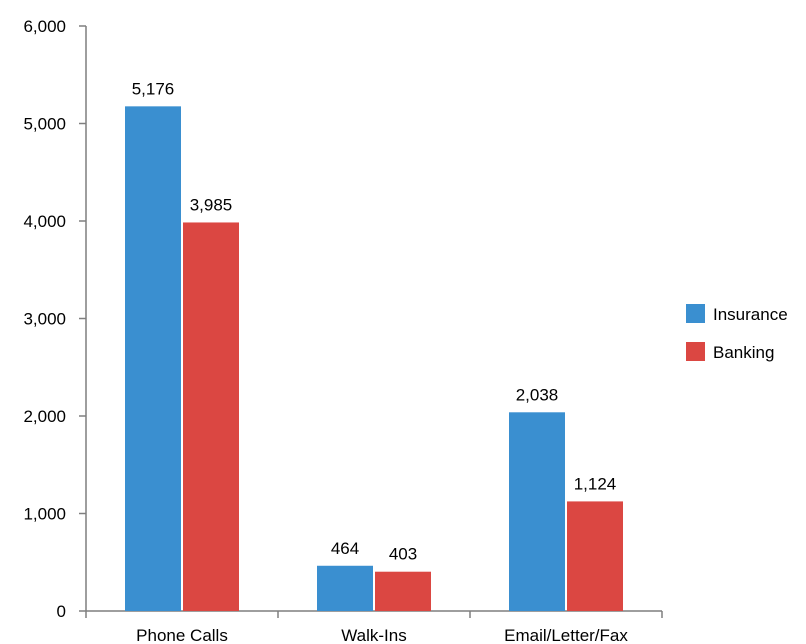 The height and width of the screenshot is (644, 806). What do you see at coordinates (61, 611) in the screenshot?
I see `y-tick-label: 0` at bounding box center [61, 611].